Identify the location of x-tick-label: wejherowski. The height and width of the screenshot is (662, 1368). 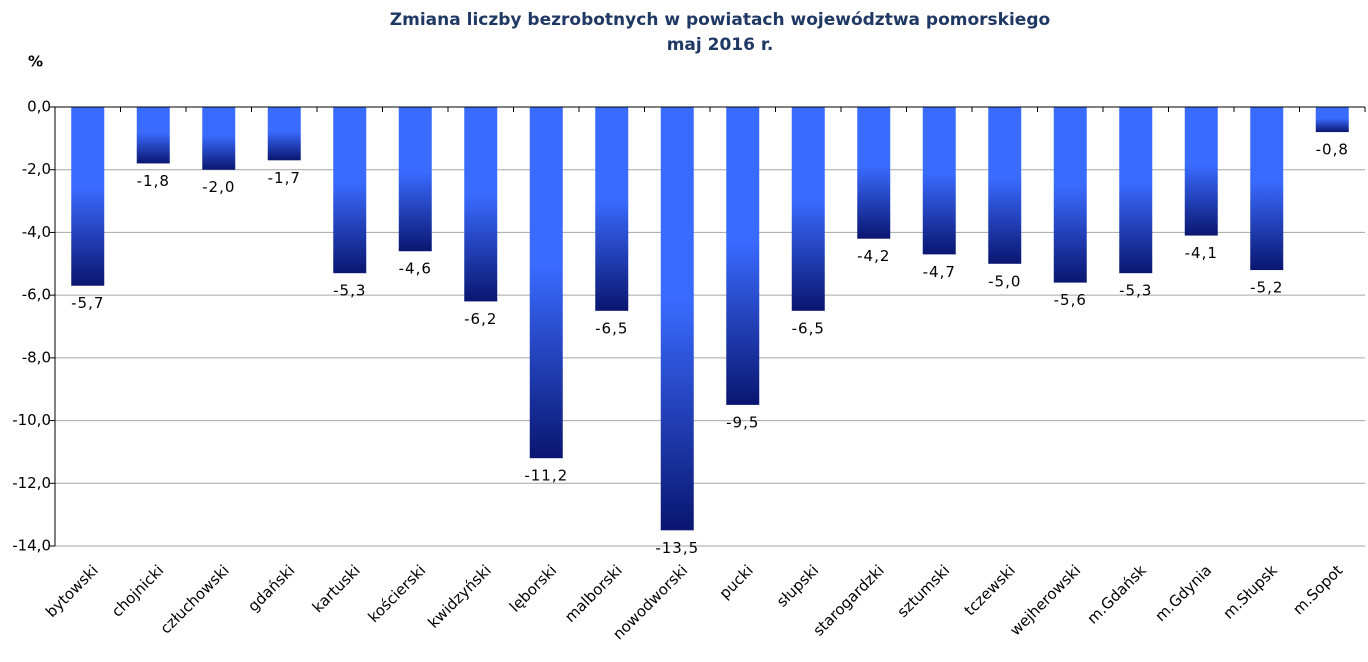
(1045, 600).